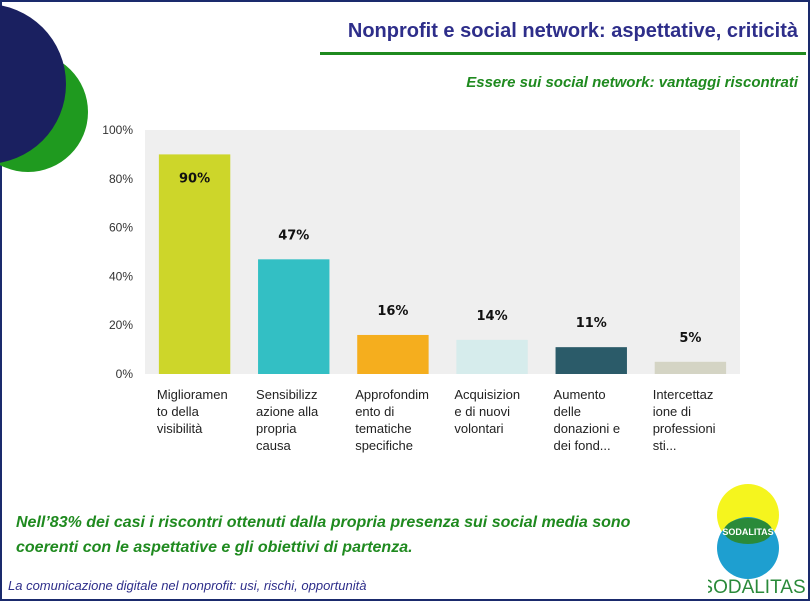  Describe the element at coordinates (304, 420) in the screenshot. I see `x-category-label: Sensibilizz azione alla propria causa` at that location.